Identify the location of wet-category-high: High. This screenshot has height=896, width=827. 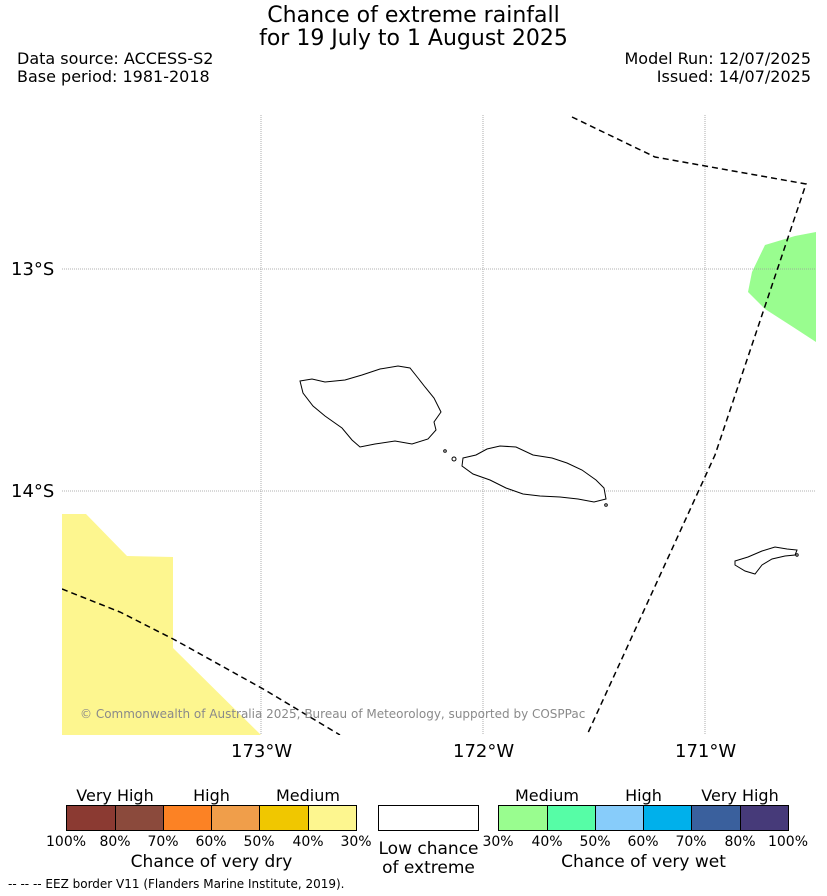
(643, 795).